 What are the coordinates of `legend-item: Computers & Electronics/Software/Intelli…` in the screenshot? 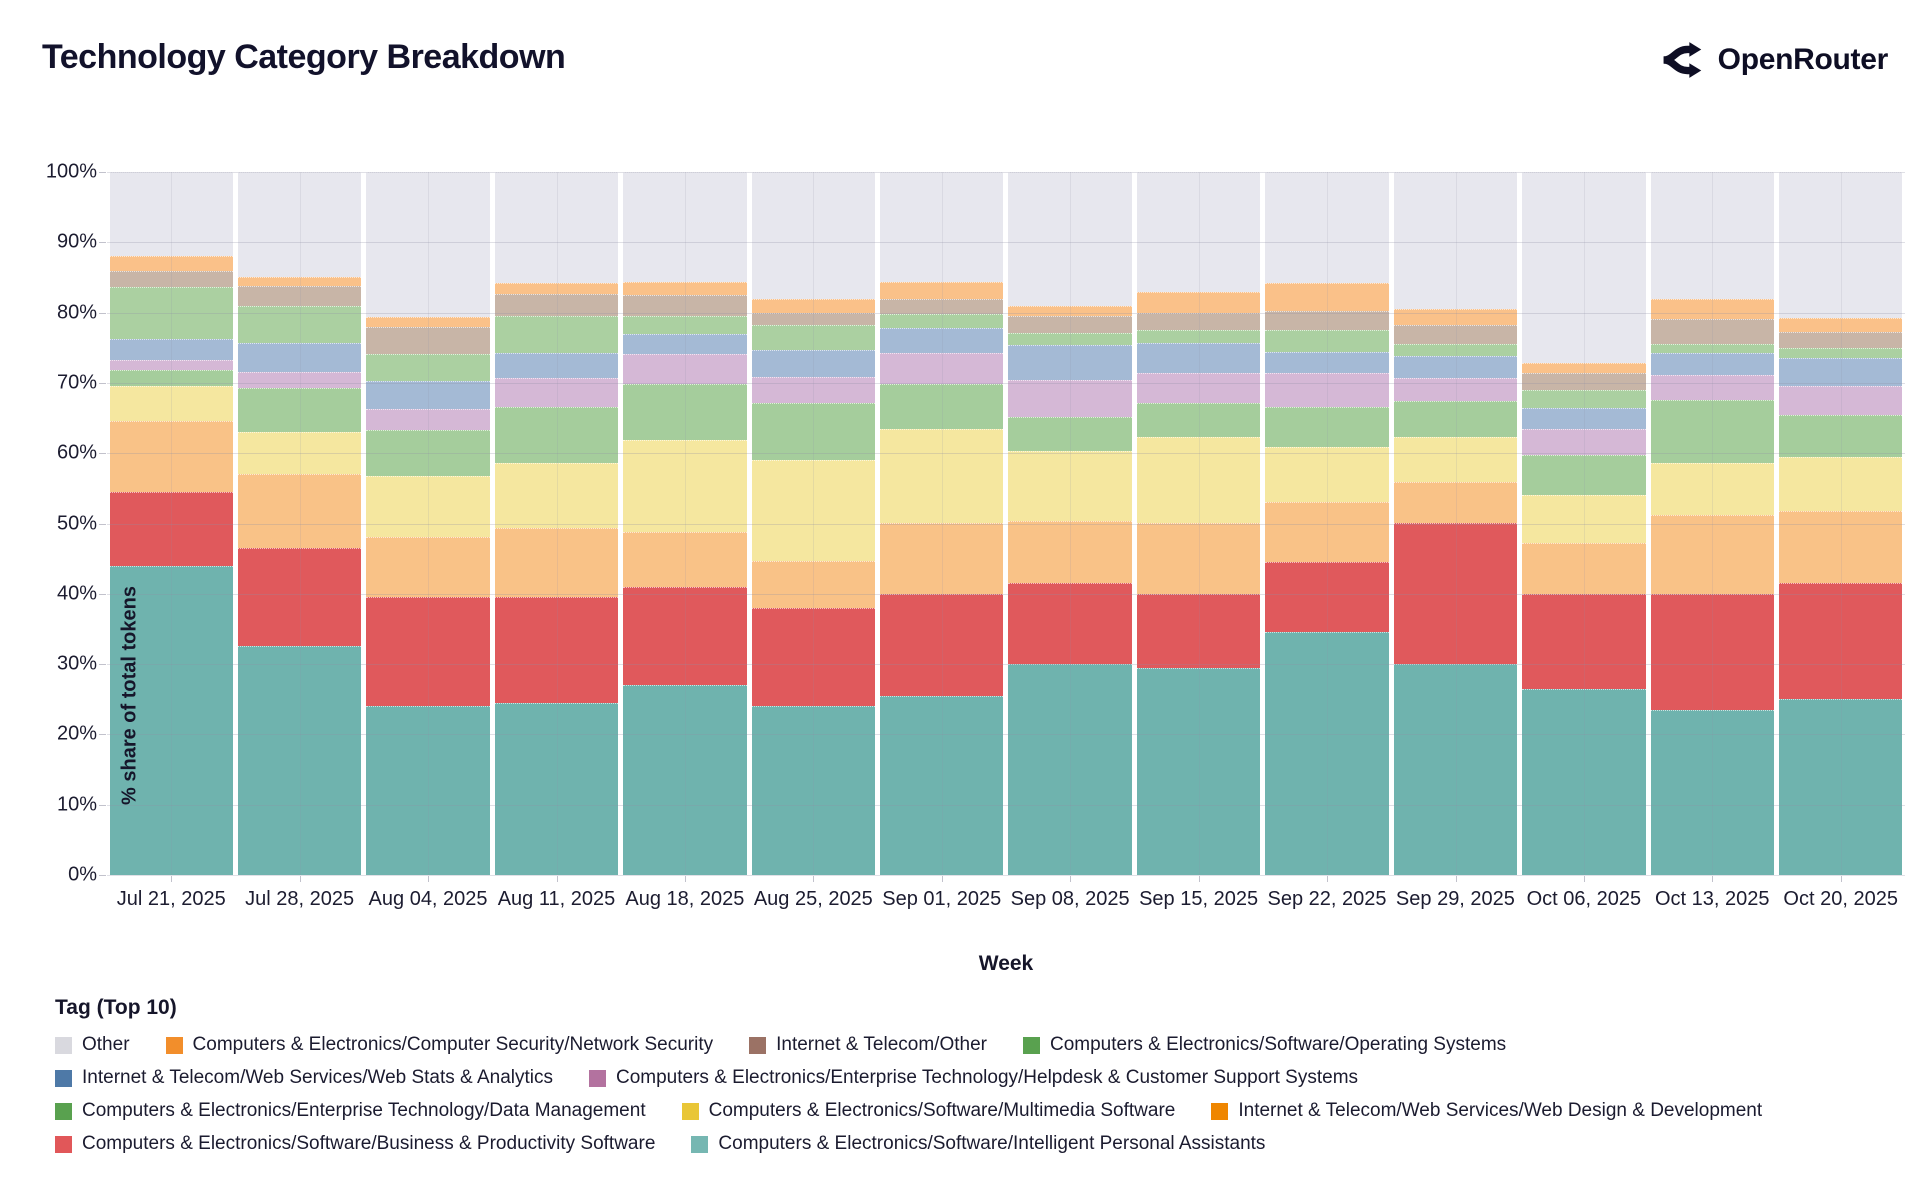 It's located at (978, 1144).